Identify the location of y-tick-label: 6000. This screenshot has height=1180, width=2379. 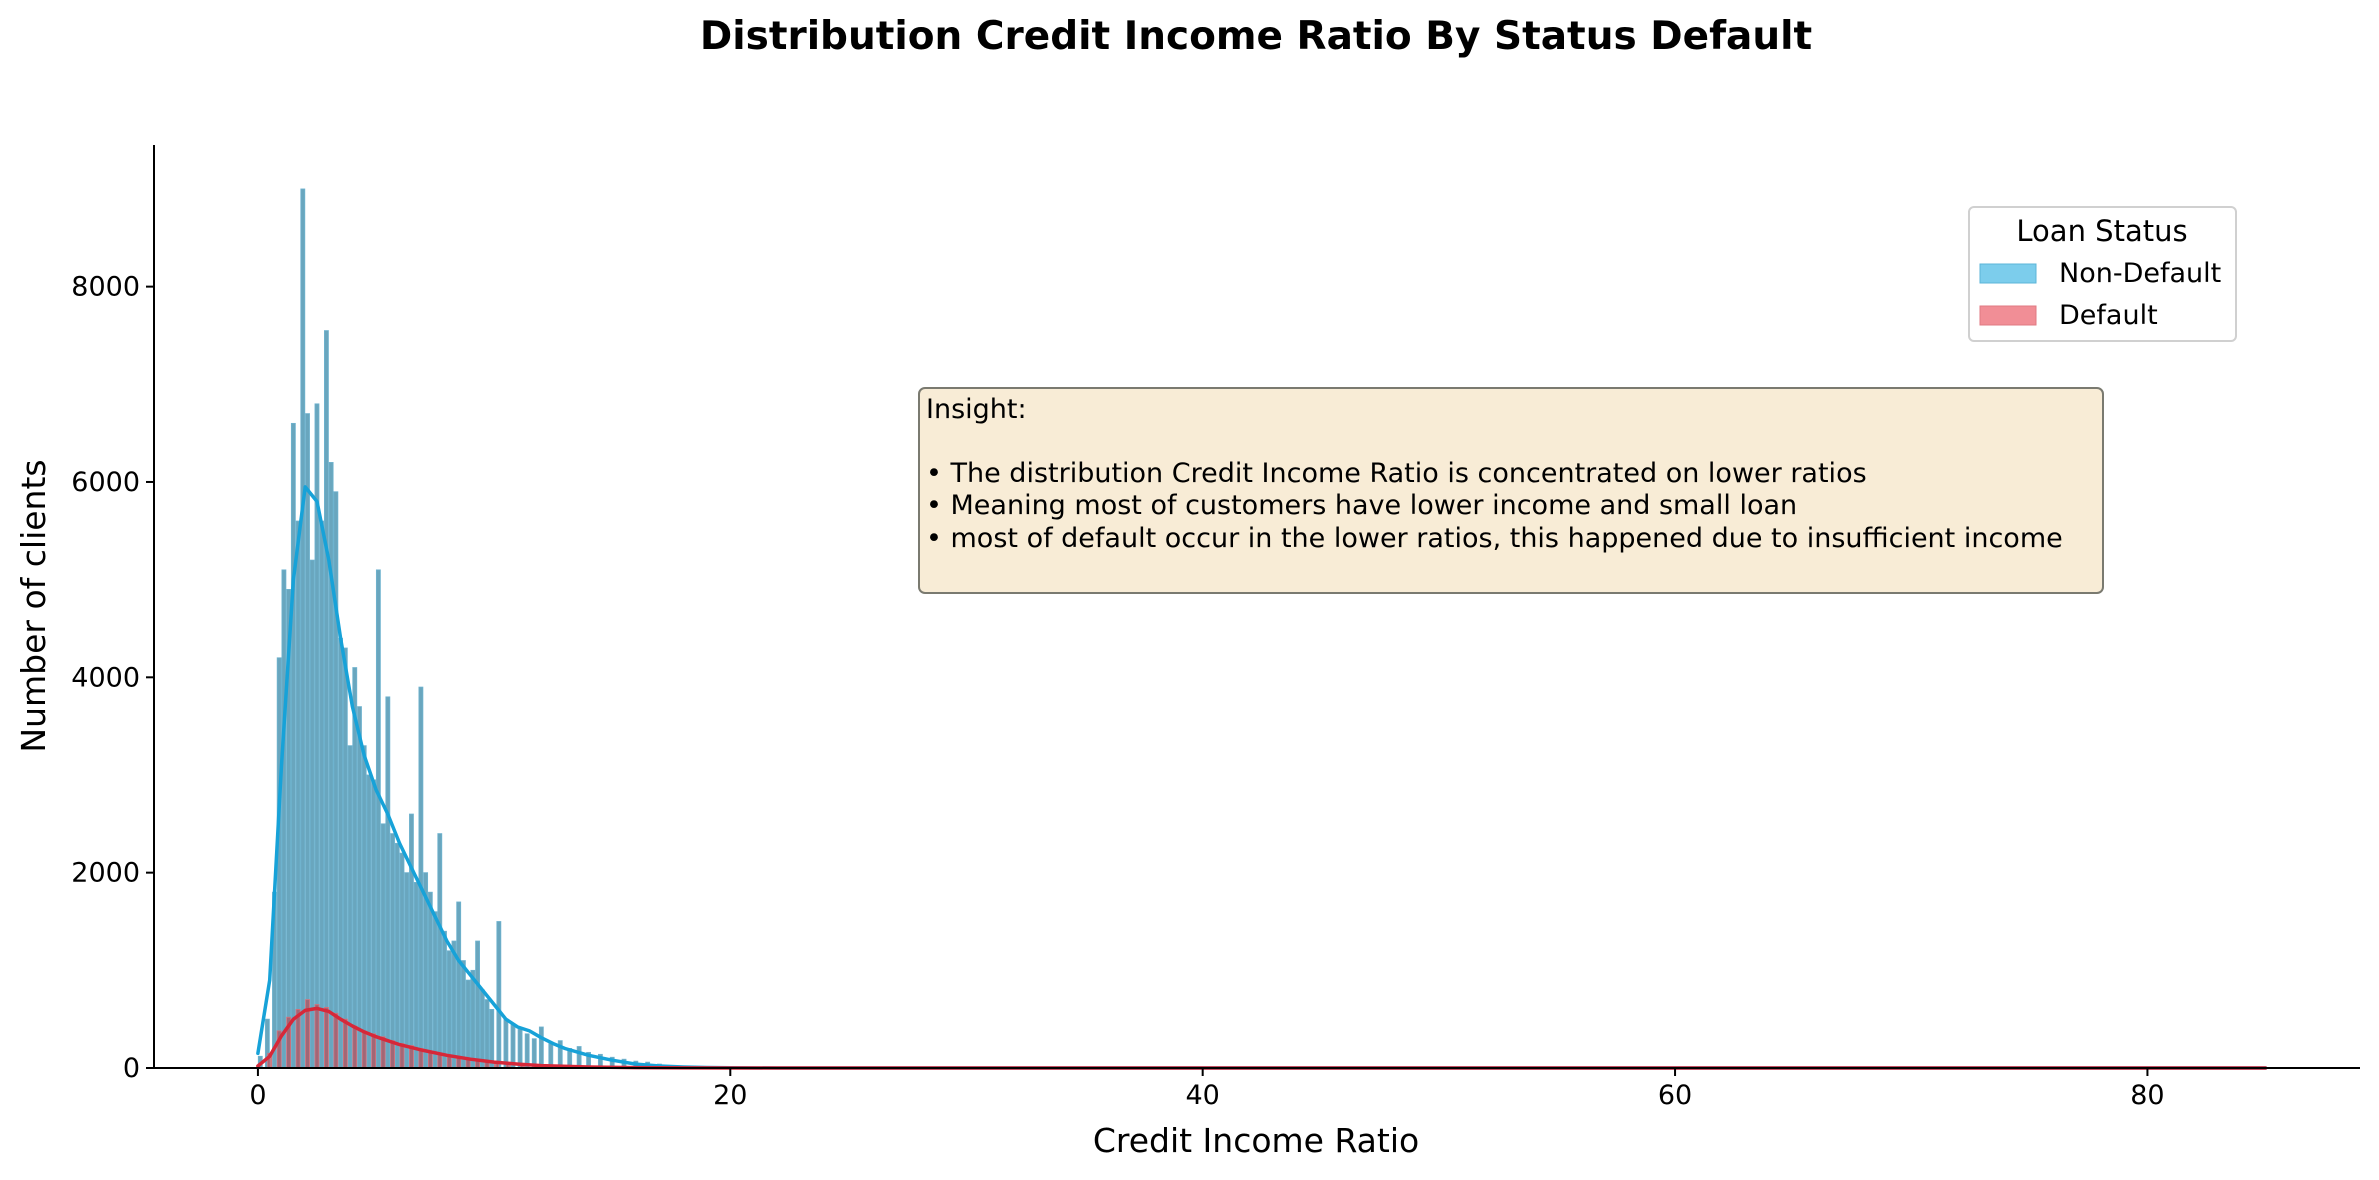
(105, 482).